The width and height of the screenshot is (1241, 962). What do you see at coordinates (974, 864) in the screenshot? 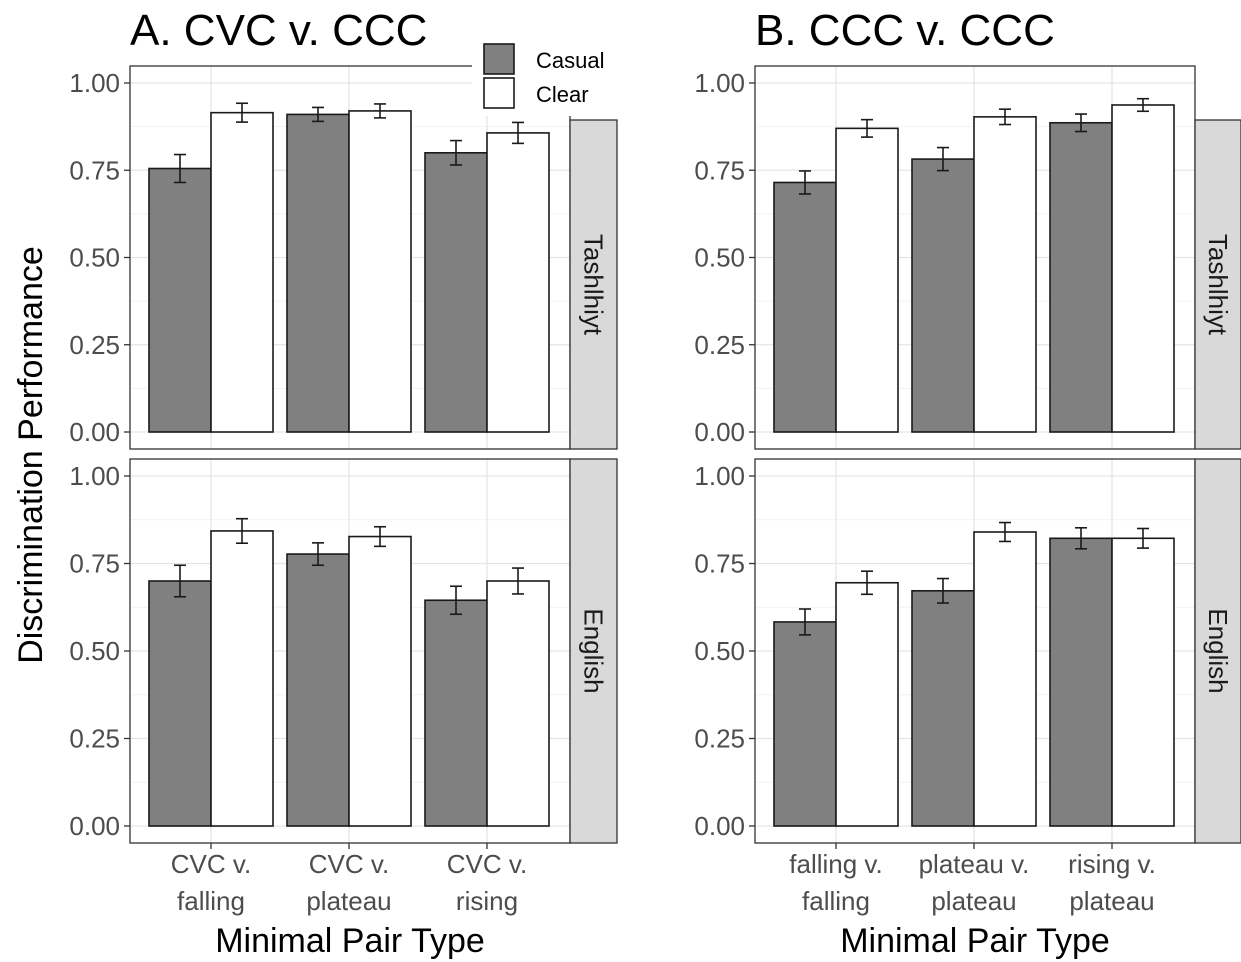
I see `x-tick-label: plateau v.` at bounding box center [974, 864].